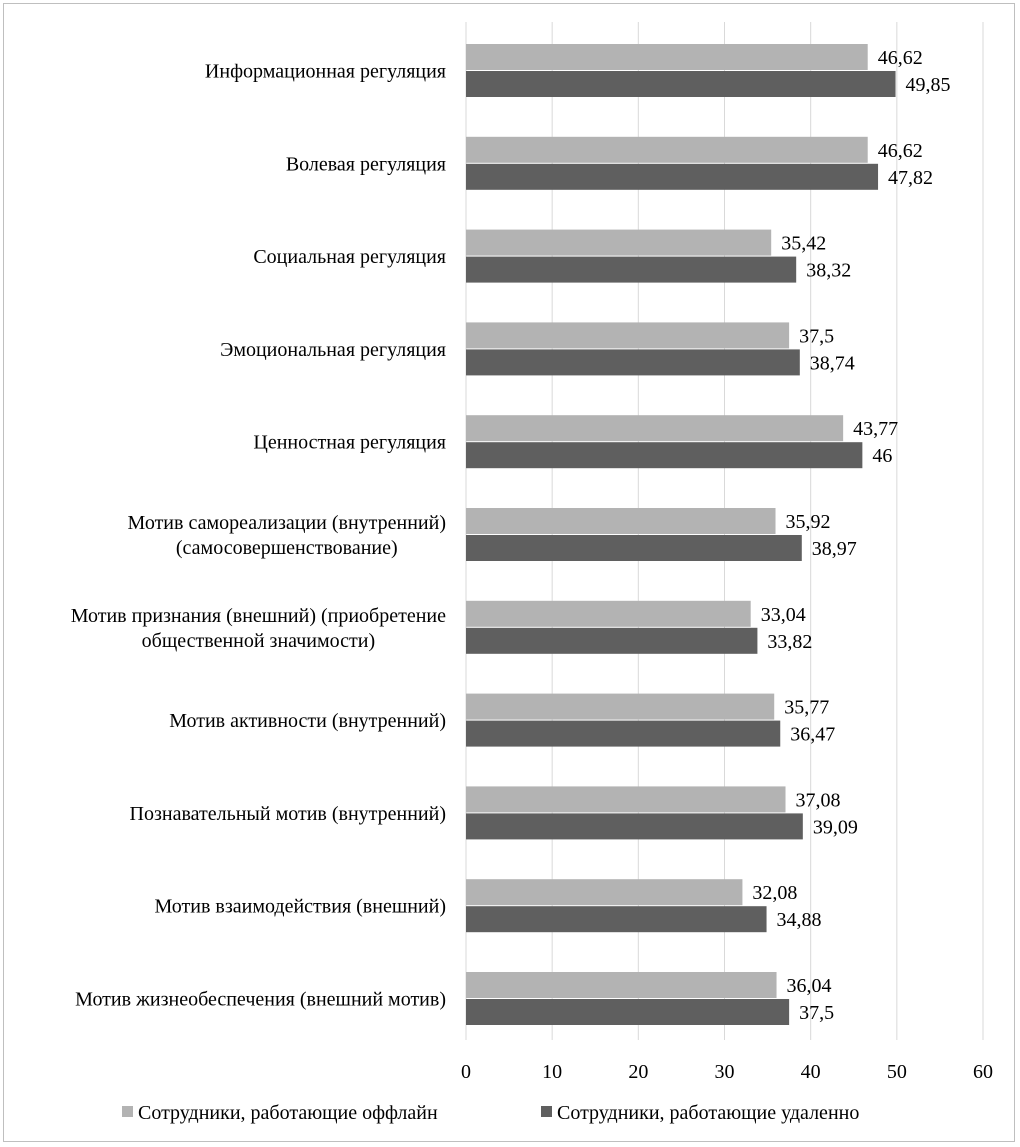 The width and height of the screenshot is (1020, 1147). Describe the element at coordinates (708, 1113) in the screenshot. I see `legend-label: Сотрудники, работающие удаленно` at that location.